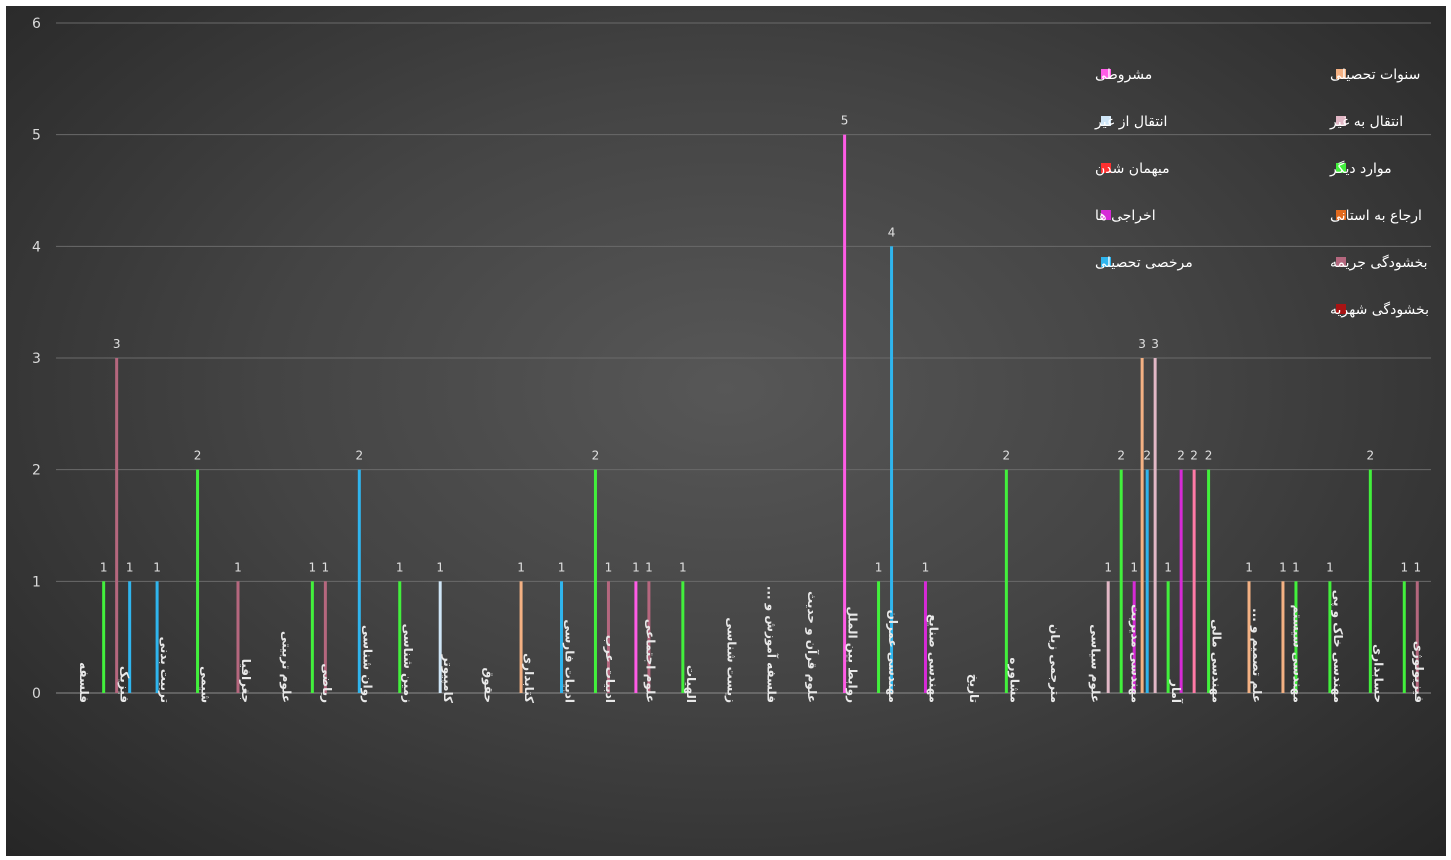 Image resolution: width=1451 pixels, height=860 pixels. I want to click on y-tick-label: 4, so click(36, 247).